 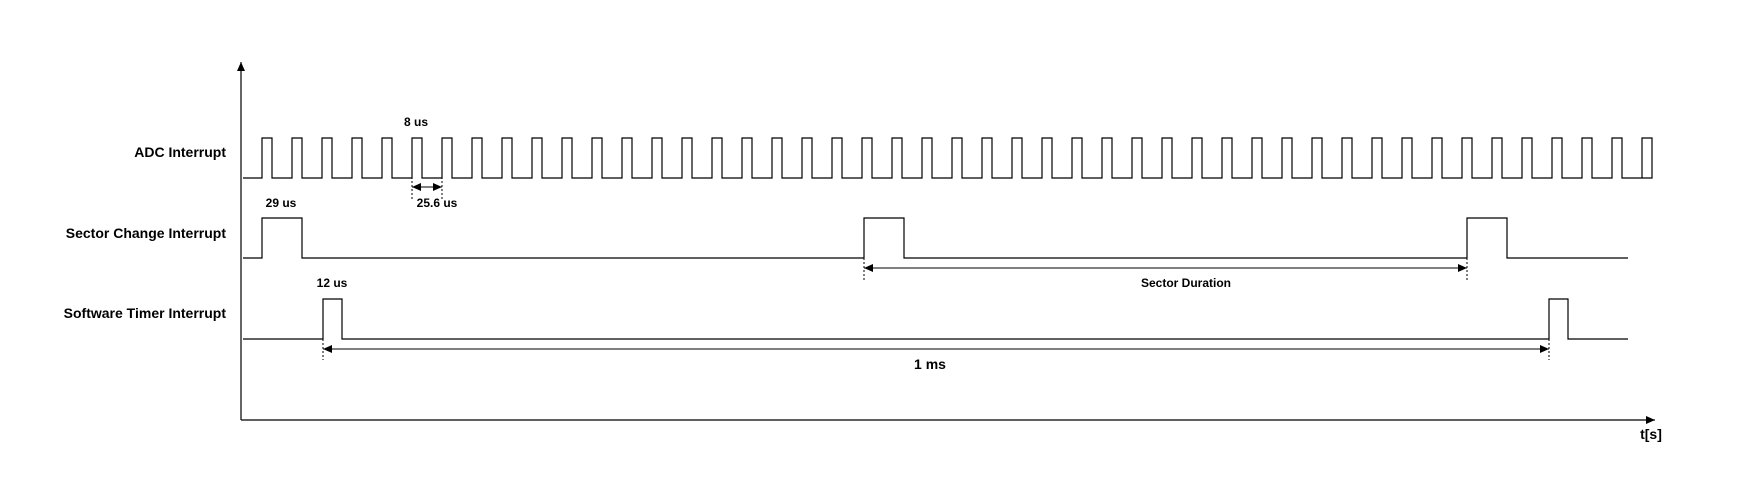 What do you see at coordinates (935, 319) in the screenshot?
I see `software-timer-waveform` at bounding box center [935, 319].